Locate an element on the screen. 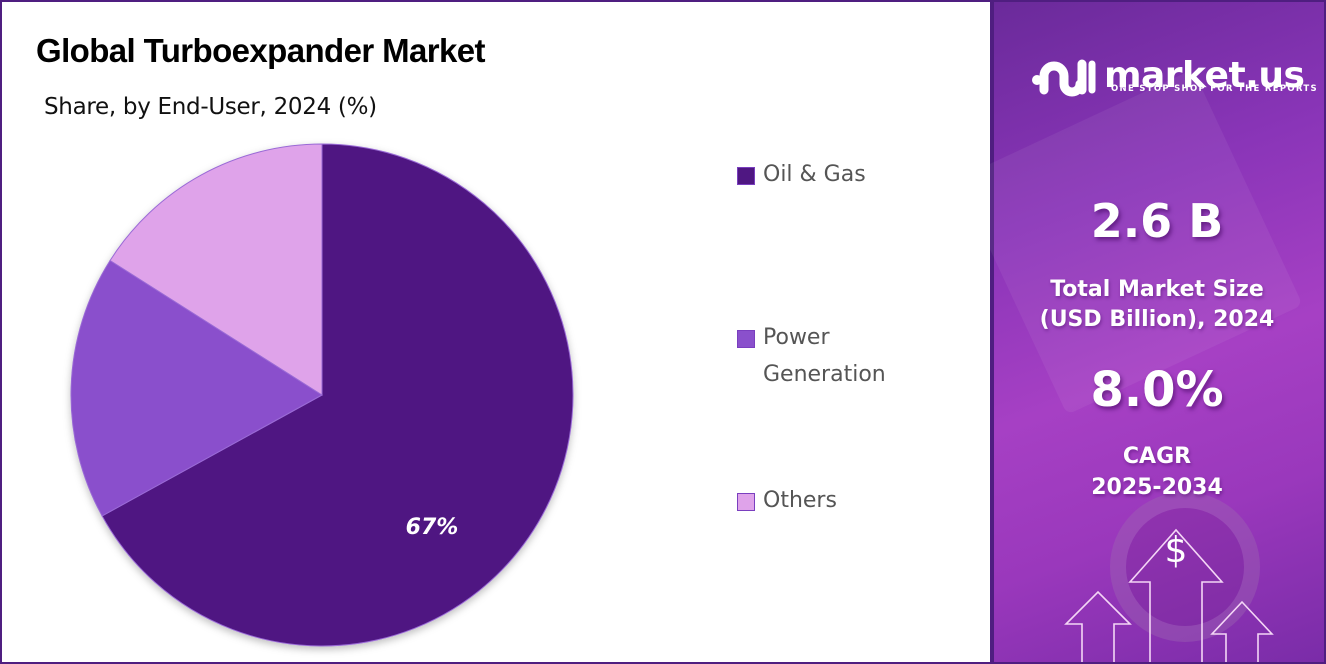 This screenshot has height=664, width=1326. legend-label: Others is located at coordinates (800, 500).